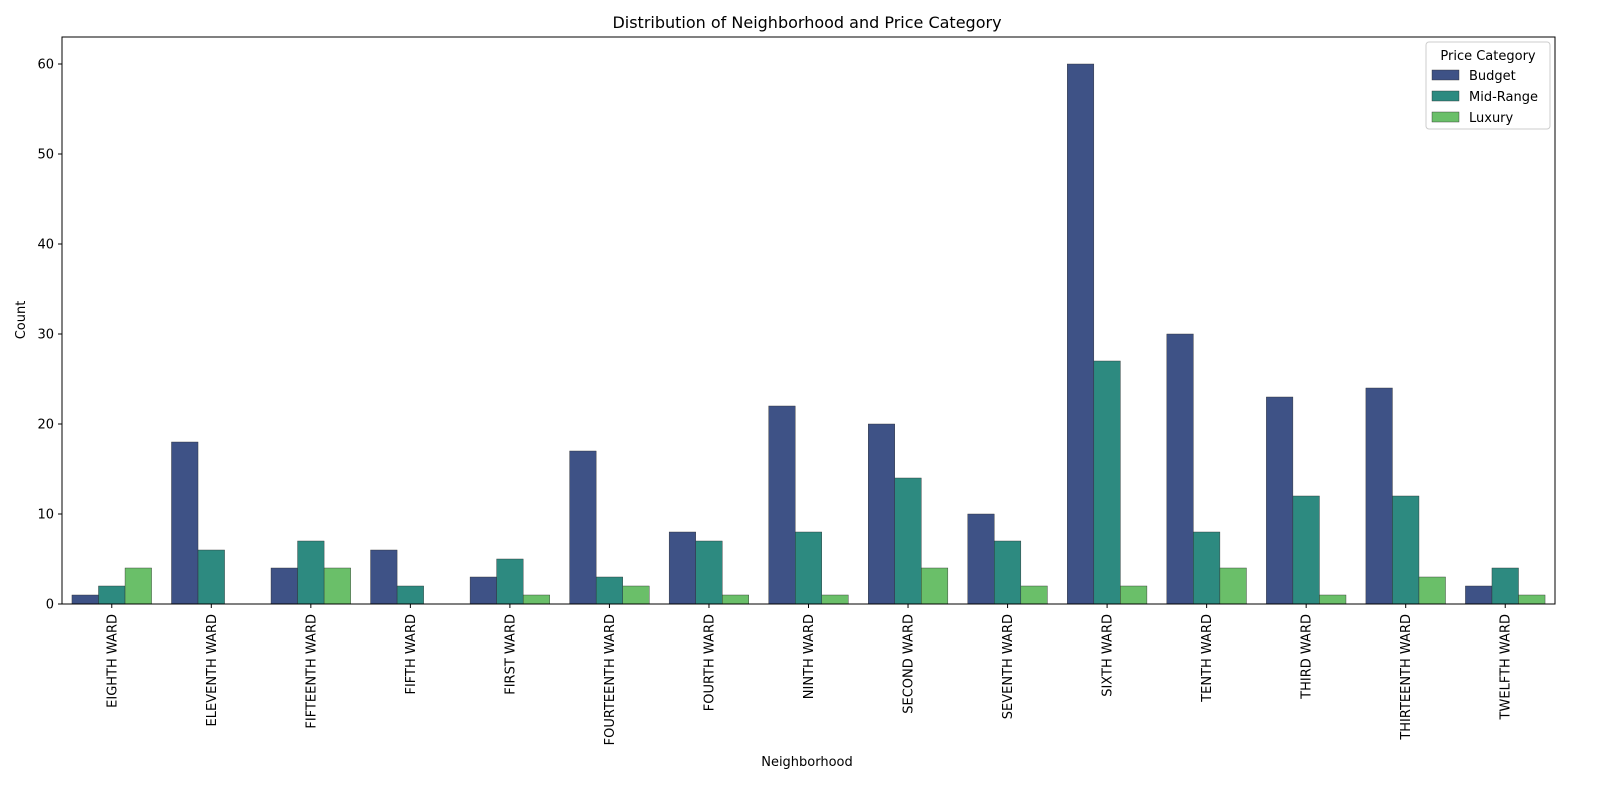  I want to click on y-axis-label: Count, so click(21, 320).